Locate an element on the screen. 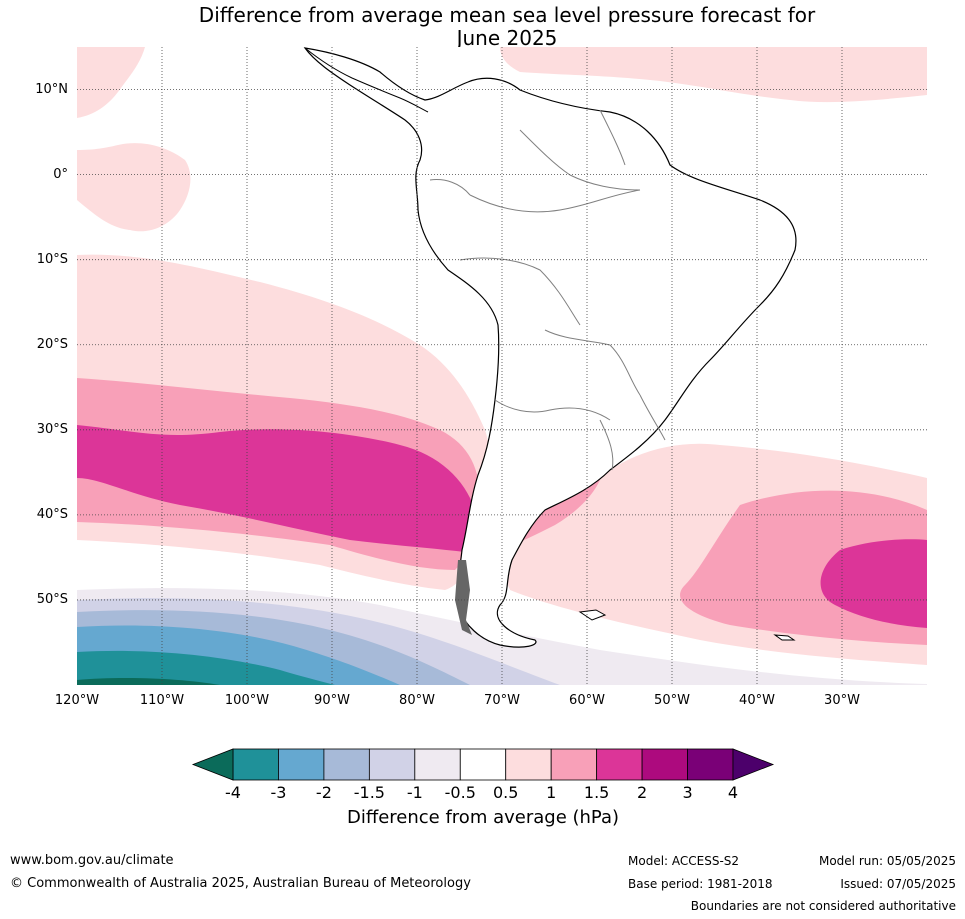  lat-label: 0° is located at coordinates (60, 174).